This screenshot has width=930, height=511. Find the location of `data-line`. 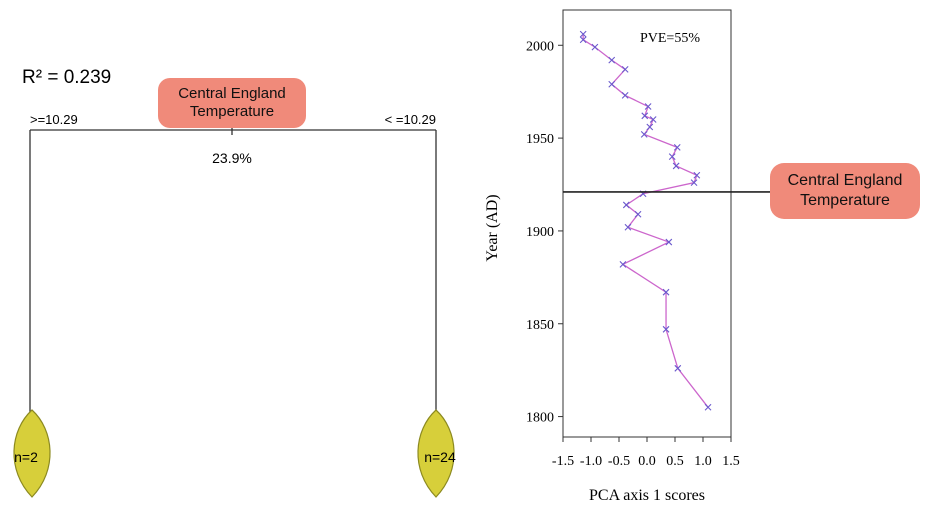

data-line is located at coordinates (645, 221).